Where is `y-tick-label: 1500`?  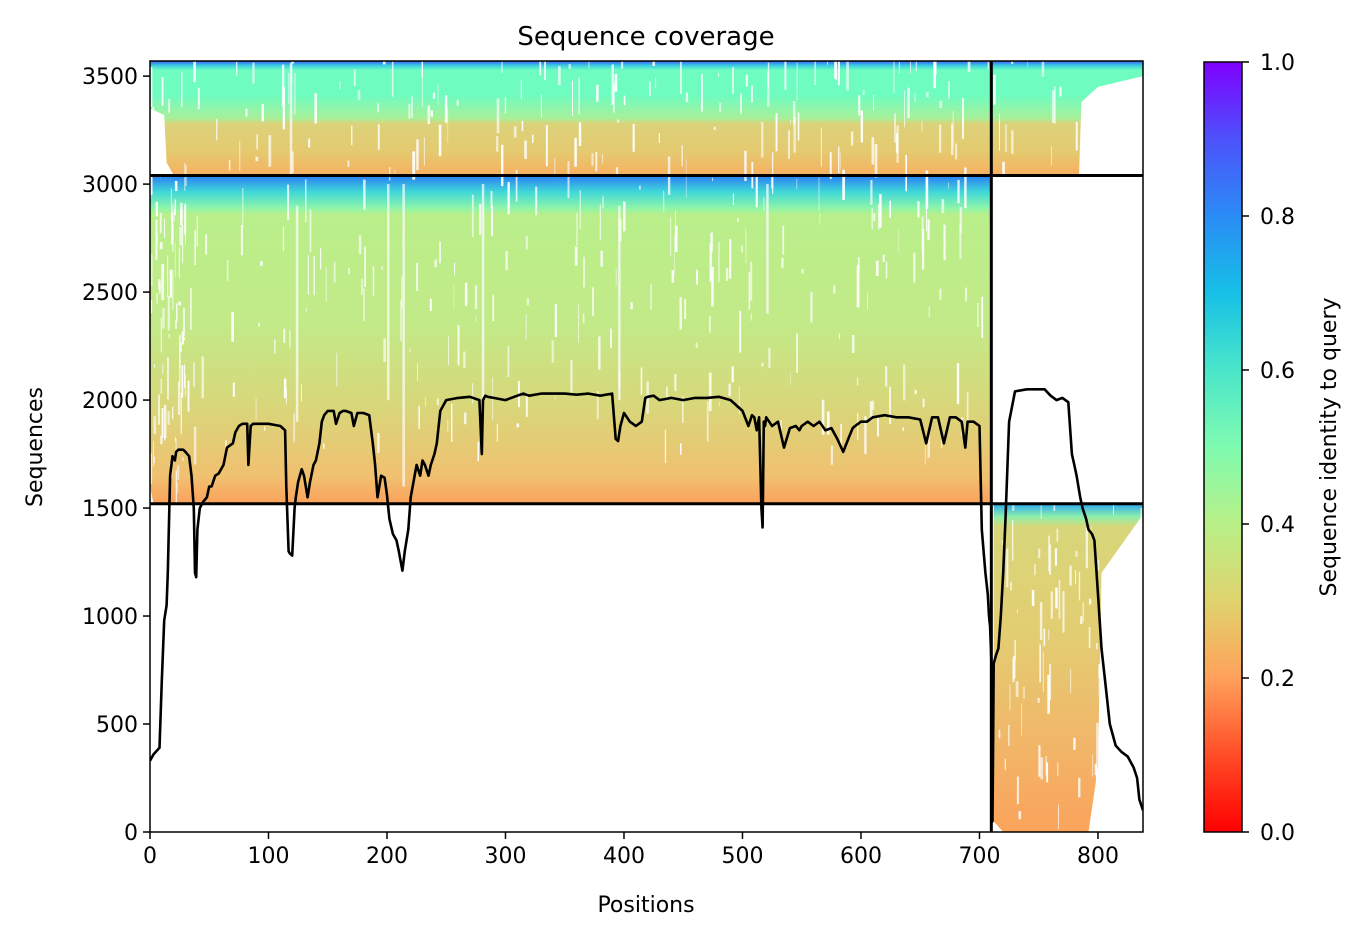 y-tick-label: 1500 is located at coordinates (110, 509).